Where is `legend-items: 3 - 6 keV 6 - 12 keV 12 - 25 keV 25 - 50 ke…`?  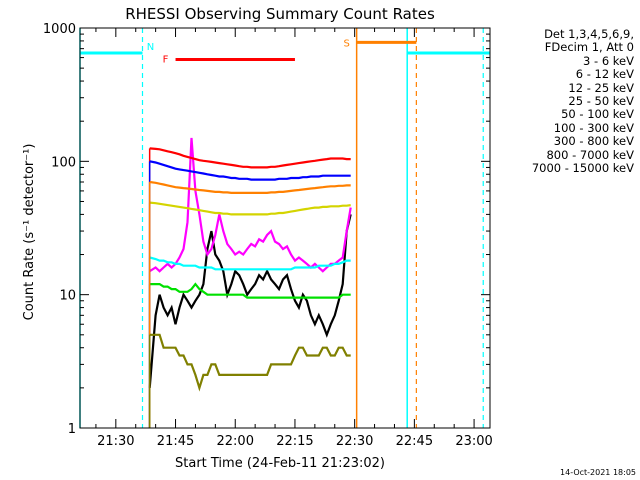
legend-items: 3 - 6 keV 6 - 12 keV 12 - 25 keV 25 - 50 ke… is located at coordinates (554, 114).